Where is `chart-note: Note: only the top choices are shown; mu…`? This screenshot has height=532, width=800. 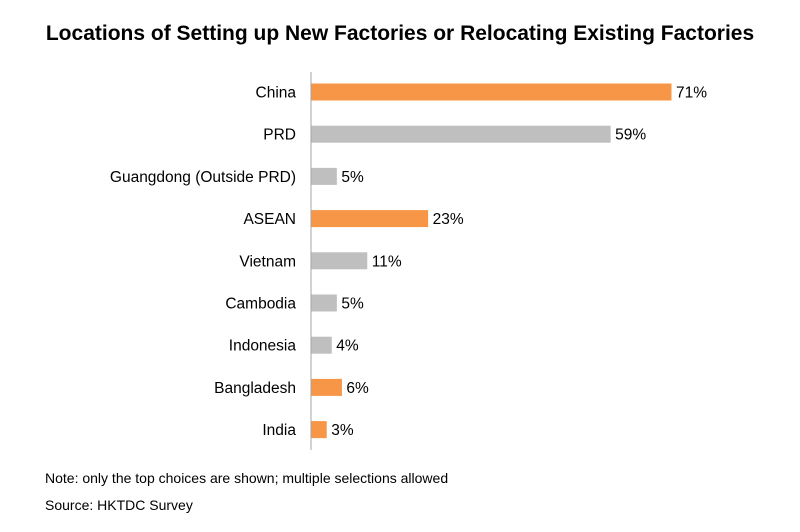 chart-note: Note: only the top choices are shown; mu… is located at coordinates (247, 478).